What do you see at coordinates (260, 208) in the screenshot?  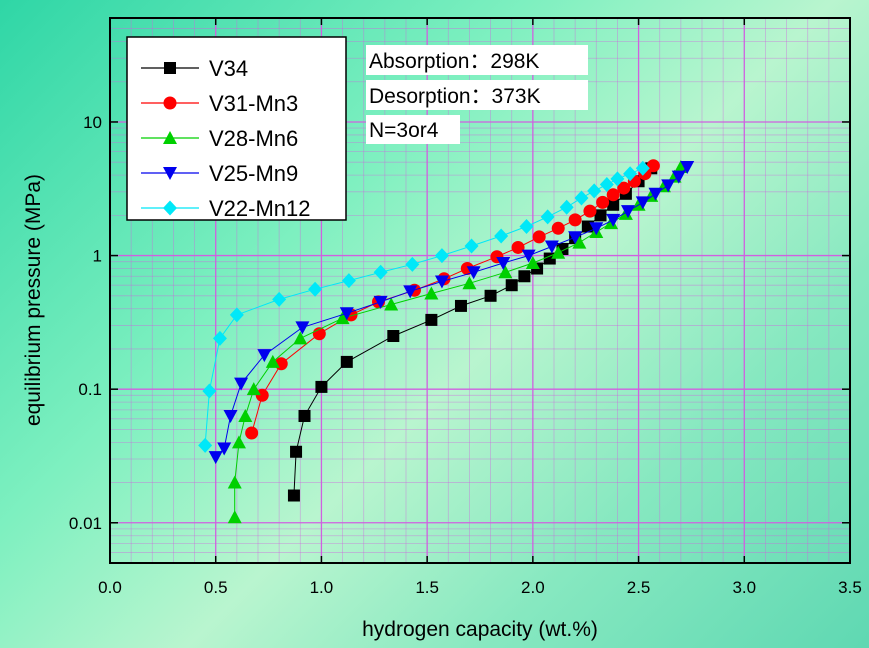 I see `legend-label: V22-Mn12` at bounding box center [260, 208].